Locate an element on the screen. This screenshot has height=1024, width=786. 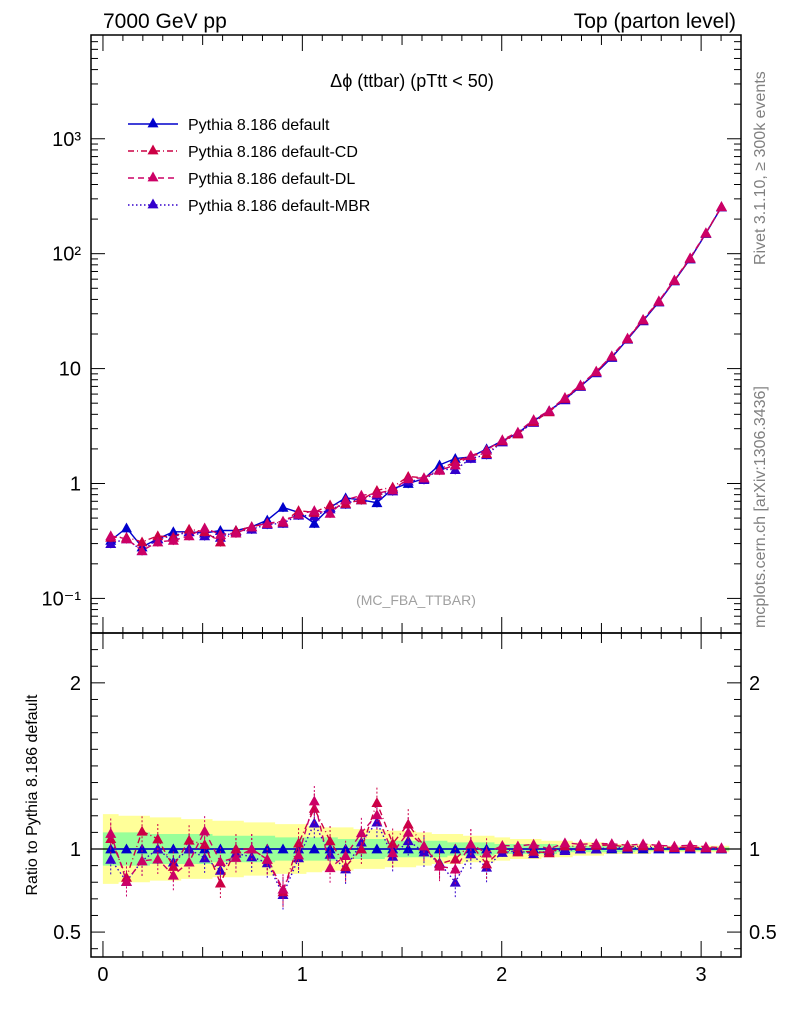
ratio-y-tick-label: 1 is located at coordinates (75, 850).